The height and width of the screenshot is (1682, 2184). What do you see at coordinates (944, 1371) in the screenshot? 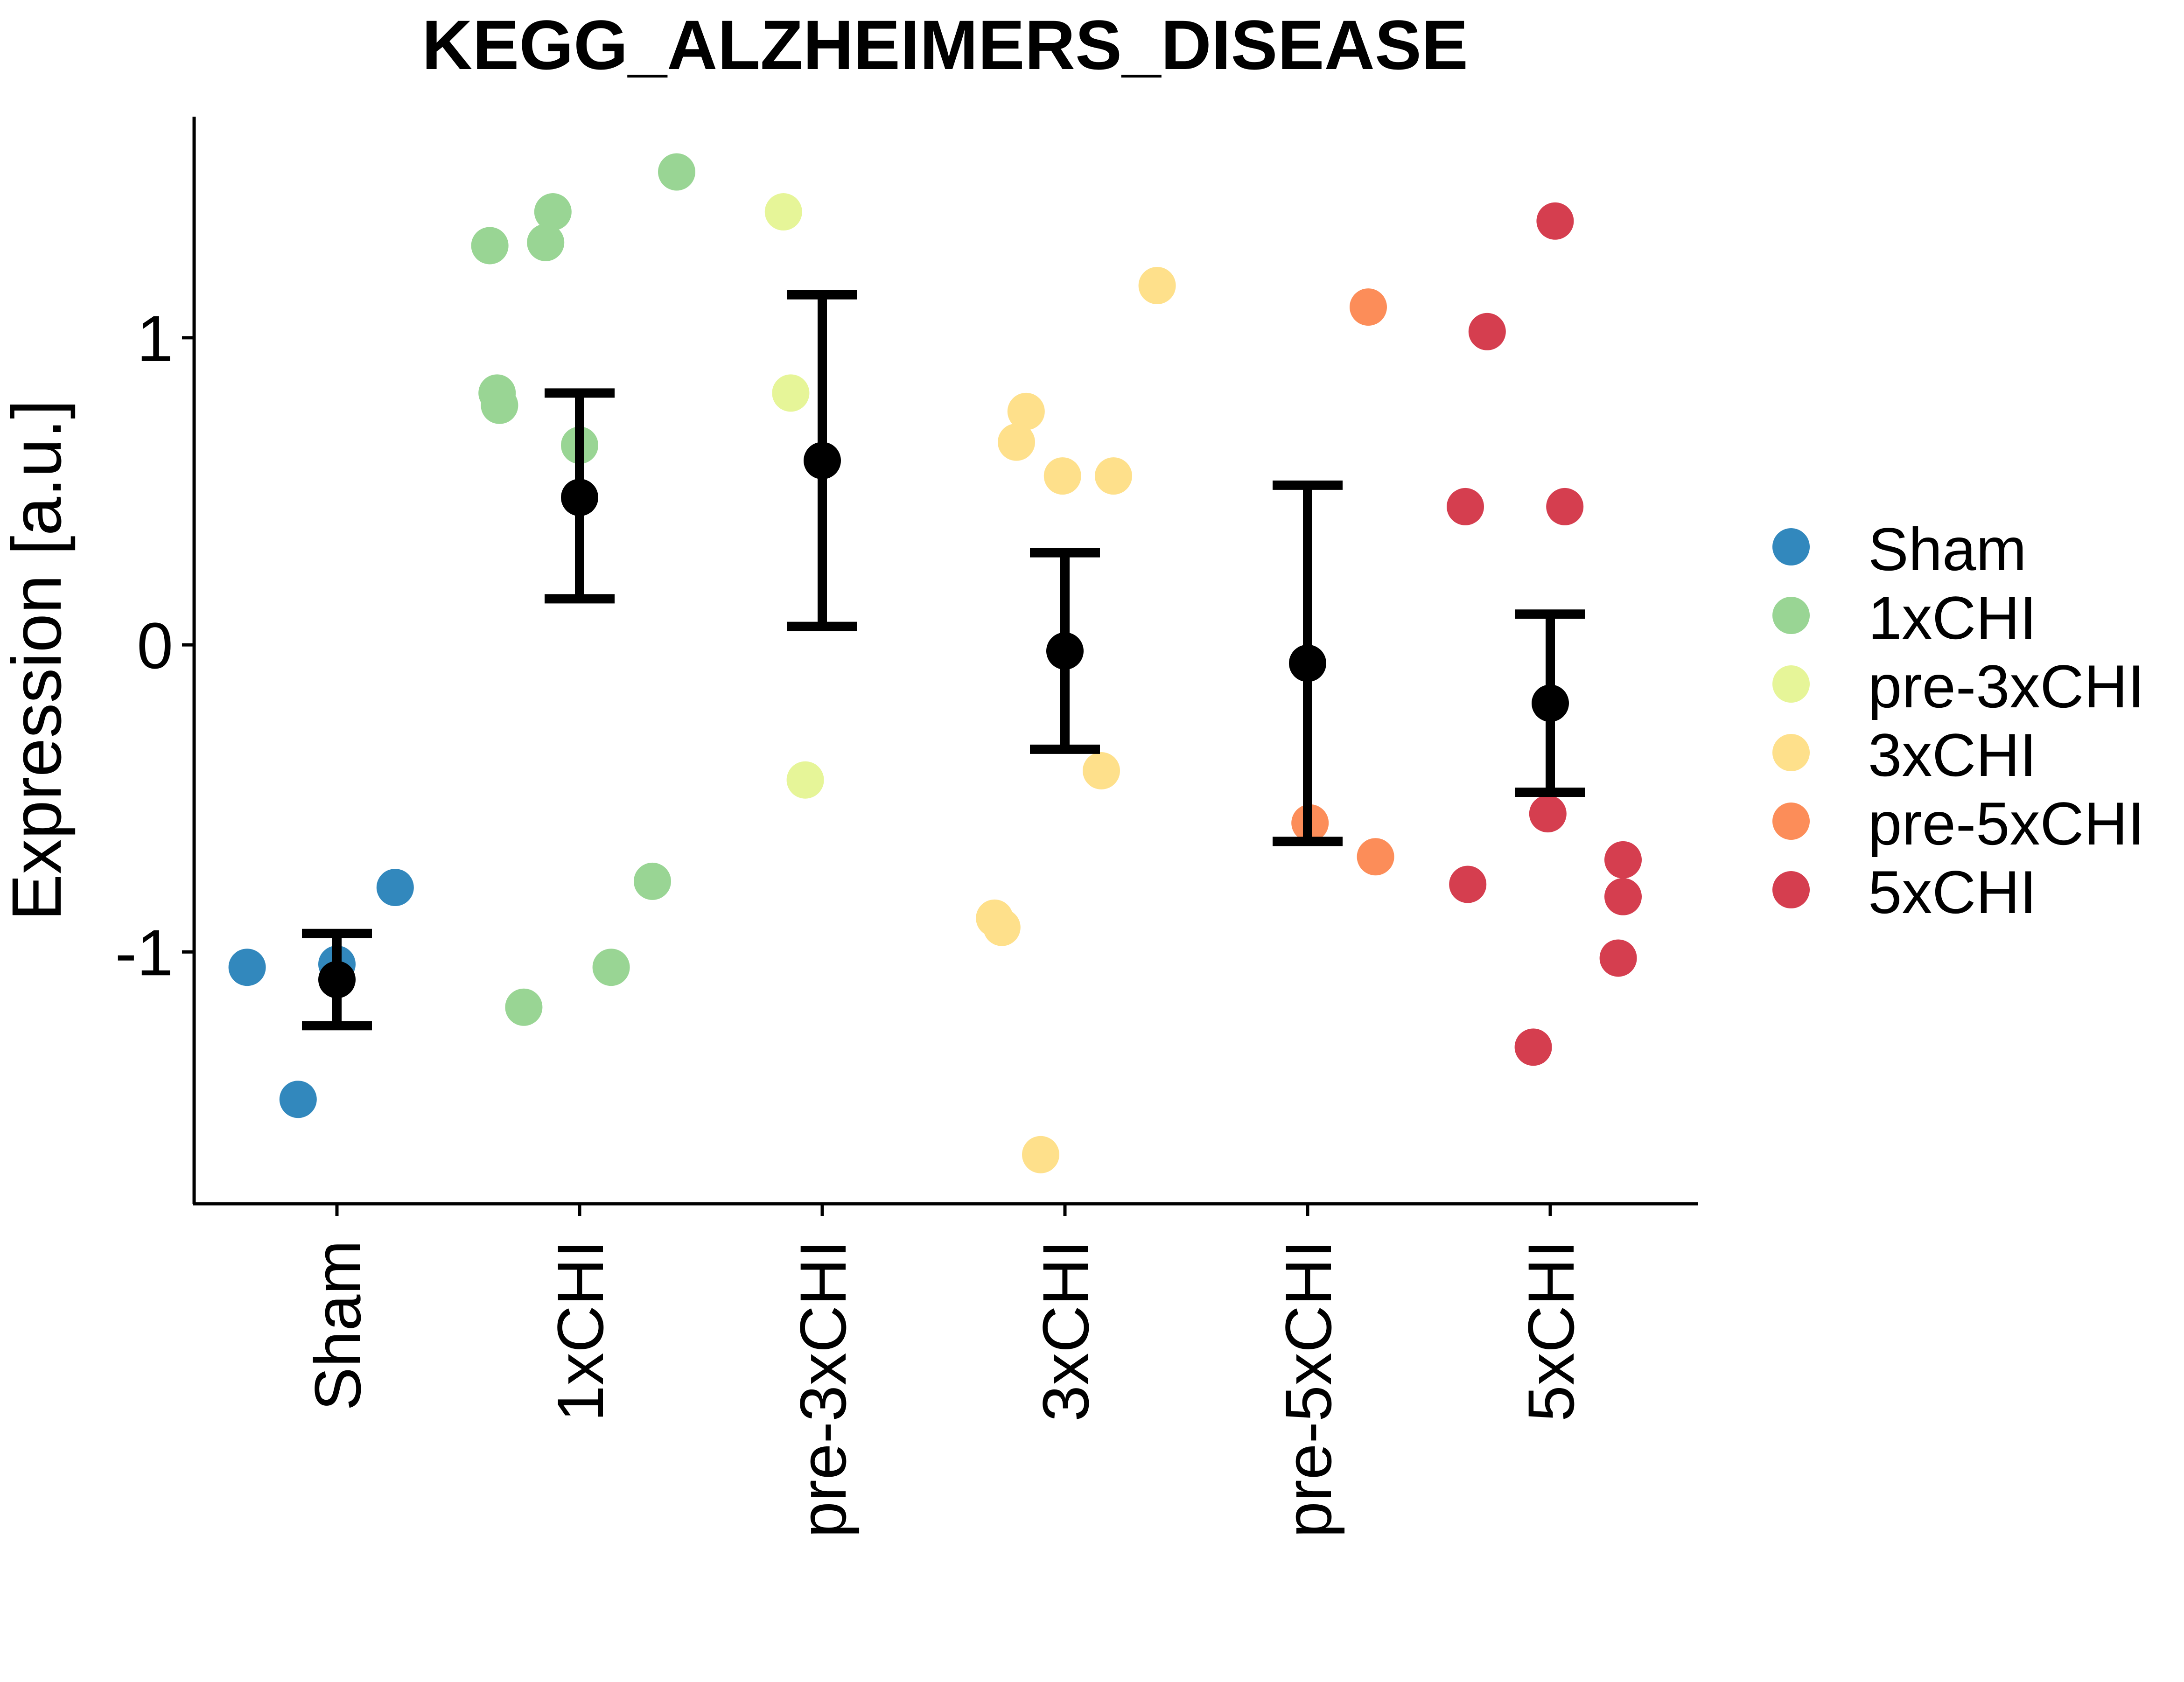
I see `x-ticks: Sham 1xCHI pre-3xCHI 3xCHI pre-5xCHI 5xCHI` at bounding box center [944, 1371].